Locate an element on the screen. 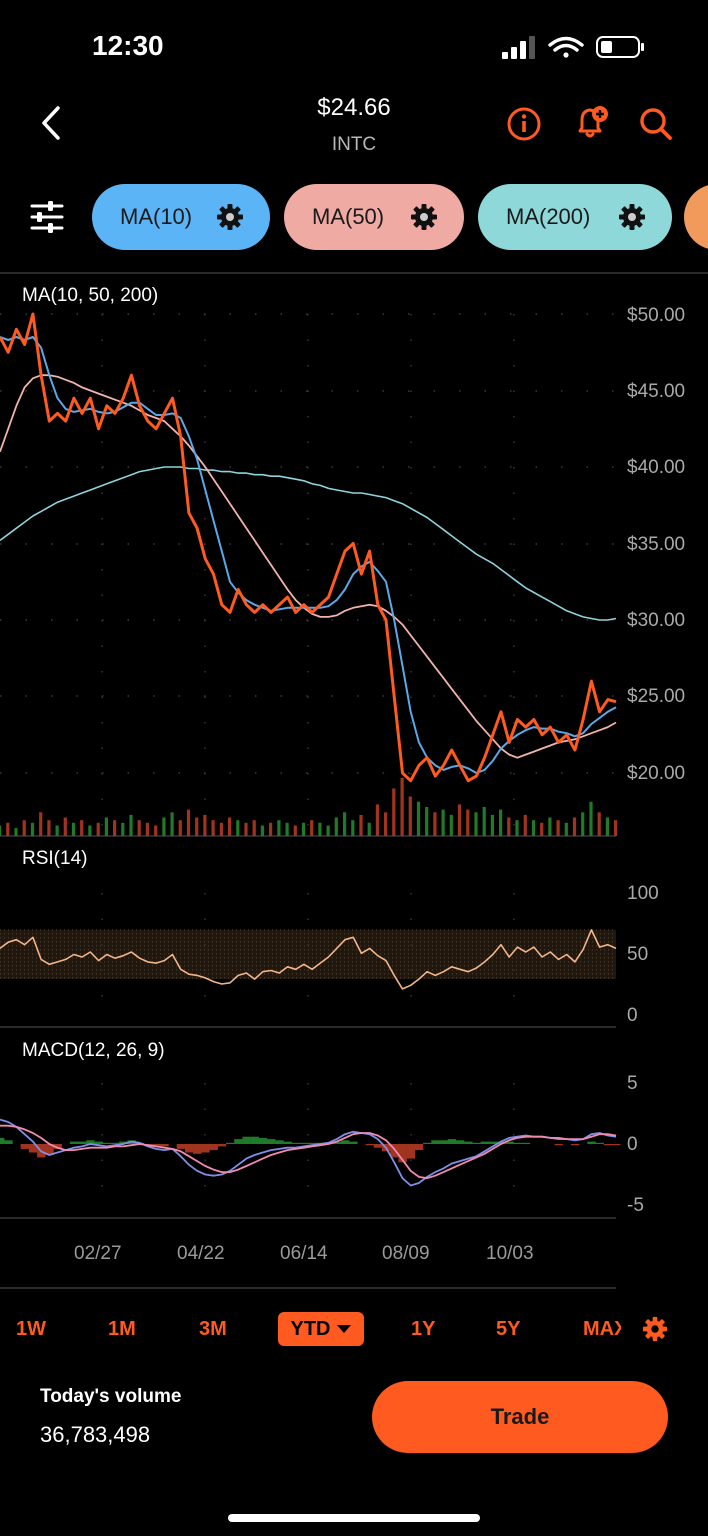  rsi-y-tick: 50 is located at coordinates (638, 954).